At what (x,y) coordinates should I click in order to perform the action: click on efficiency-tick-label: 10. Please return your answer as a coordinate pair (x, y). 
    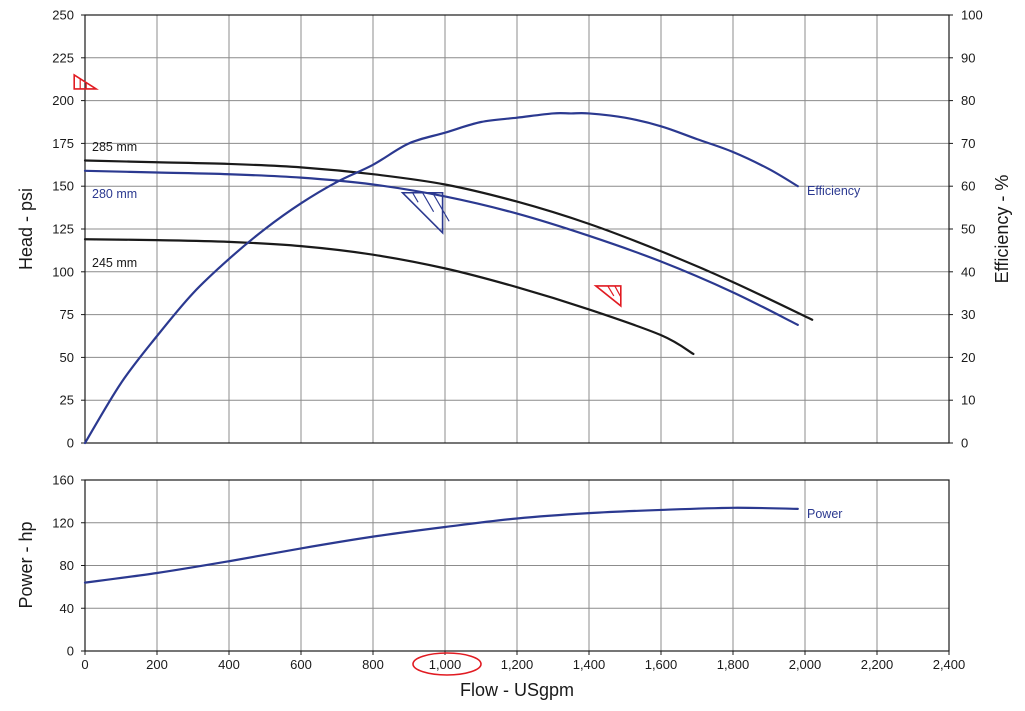
    Looking at the image, I should click on (968, 400).